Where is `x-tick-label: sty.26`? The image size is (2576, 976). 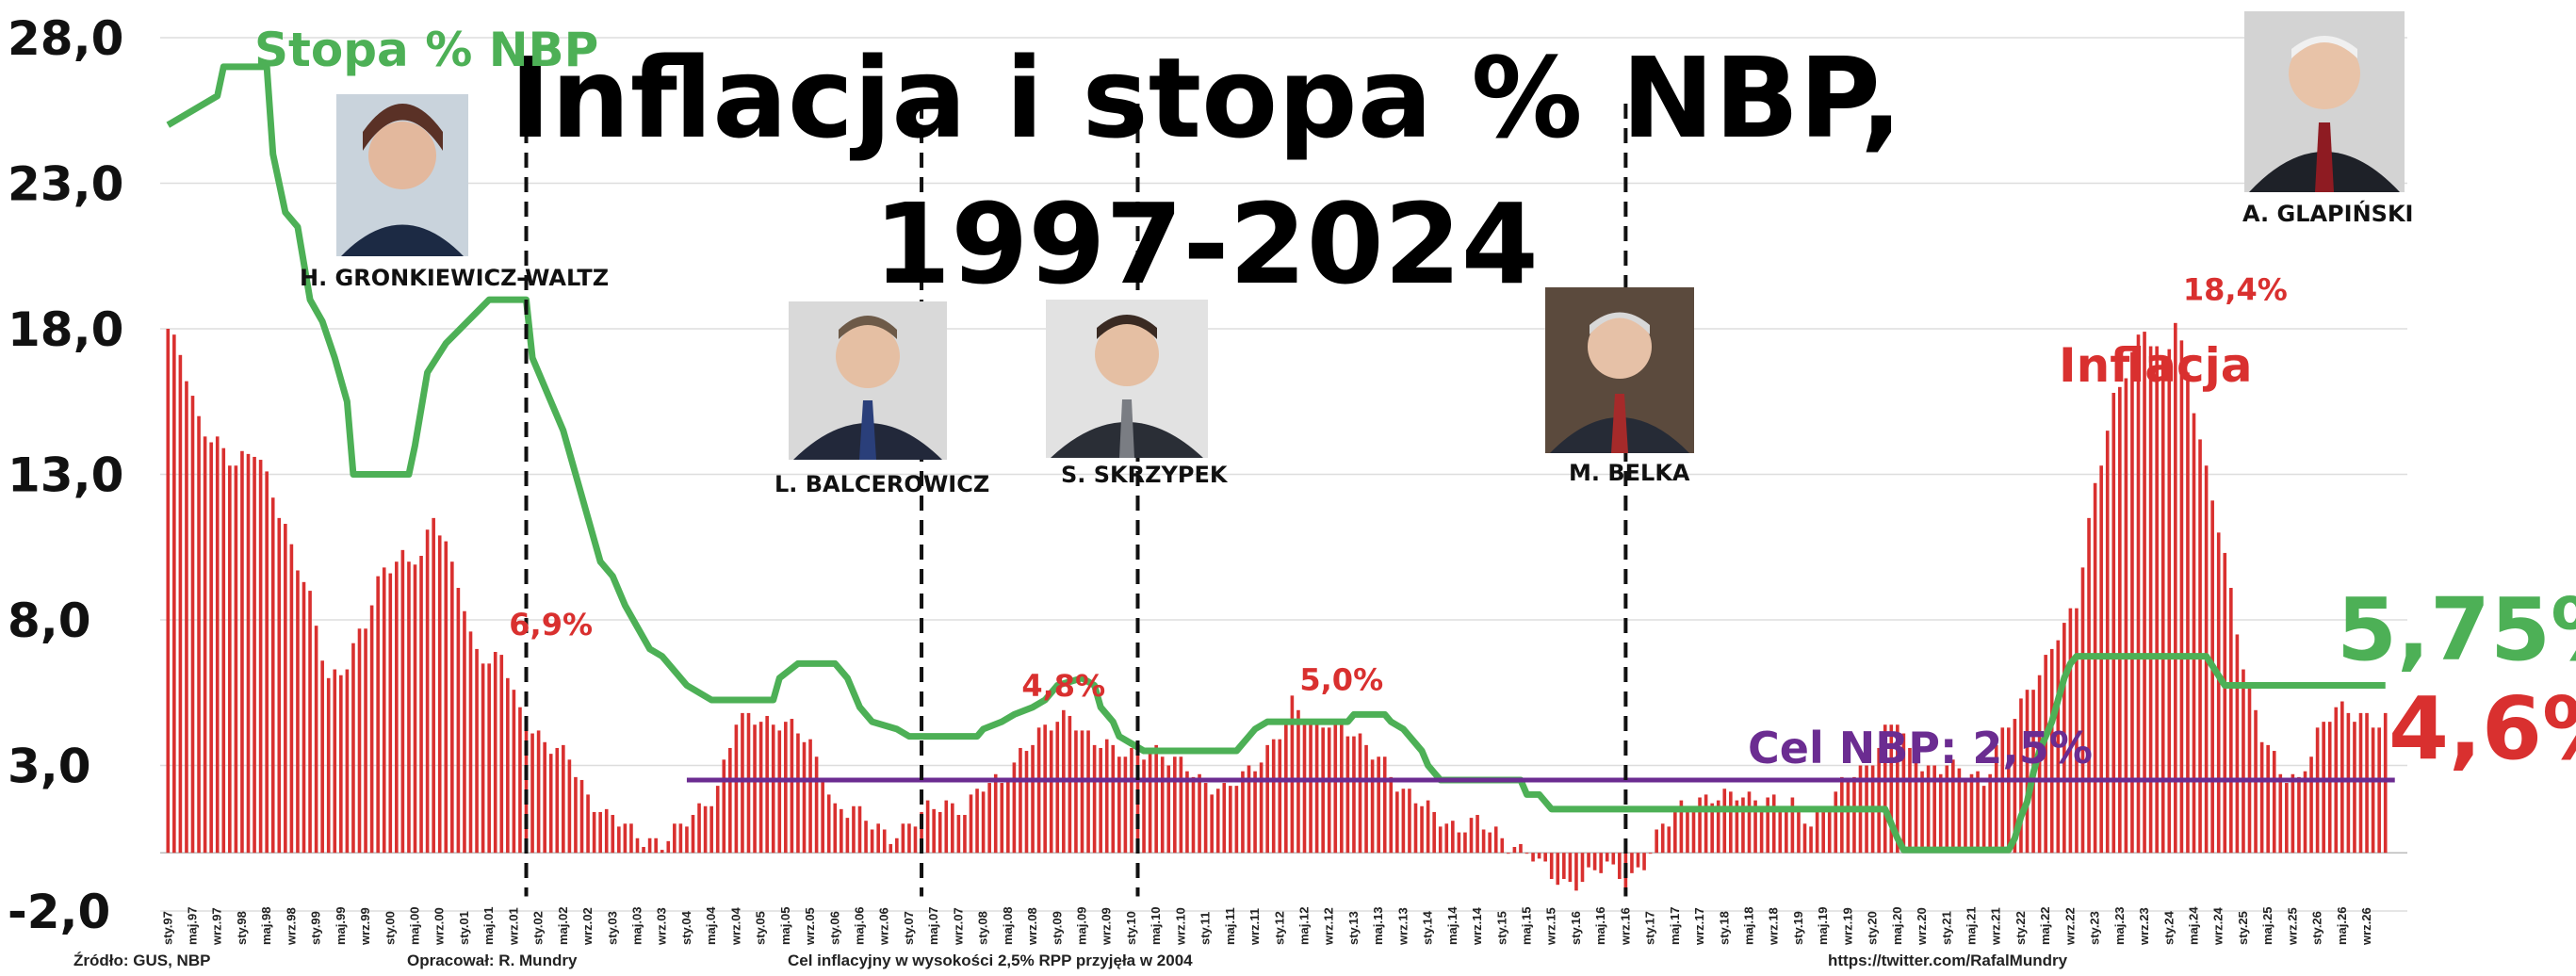
x-tick-label: sty.26 is located at coordinates (2317, 928).